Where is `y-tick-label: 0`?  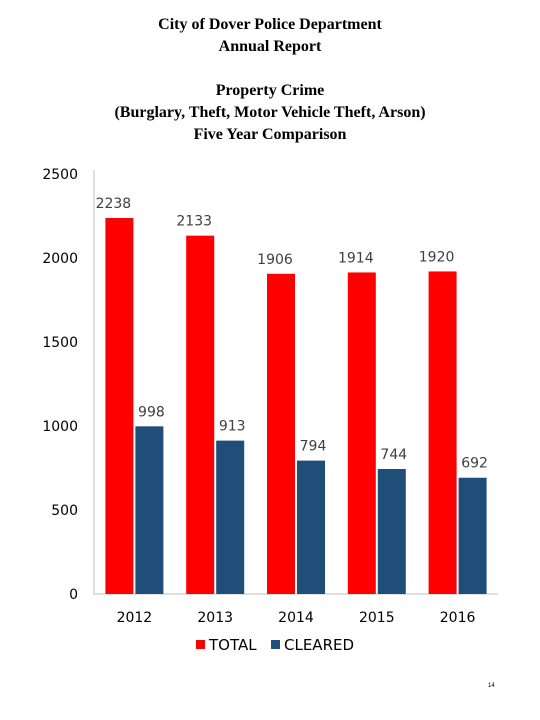 y-tick-label: 0 is located at coordinates (73, 595).